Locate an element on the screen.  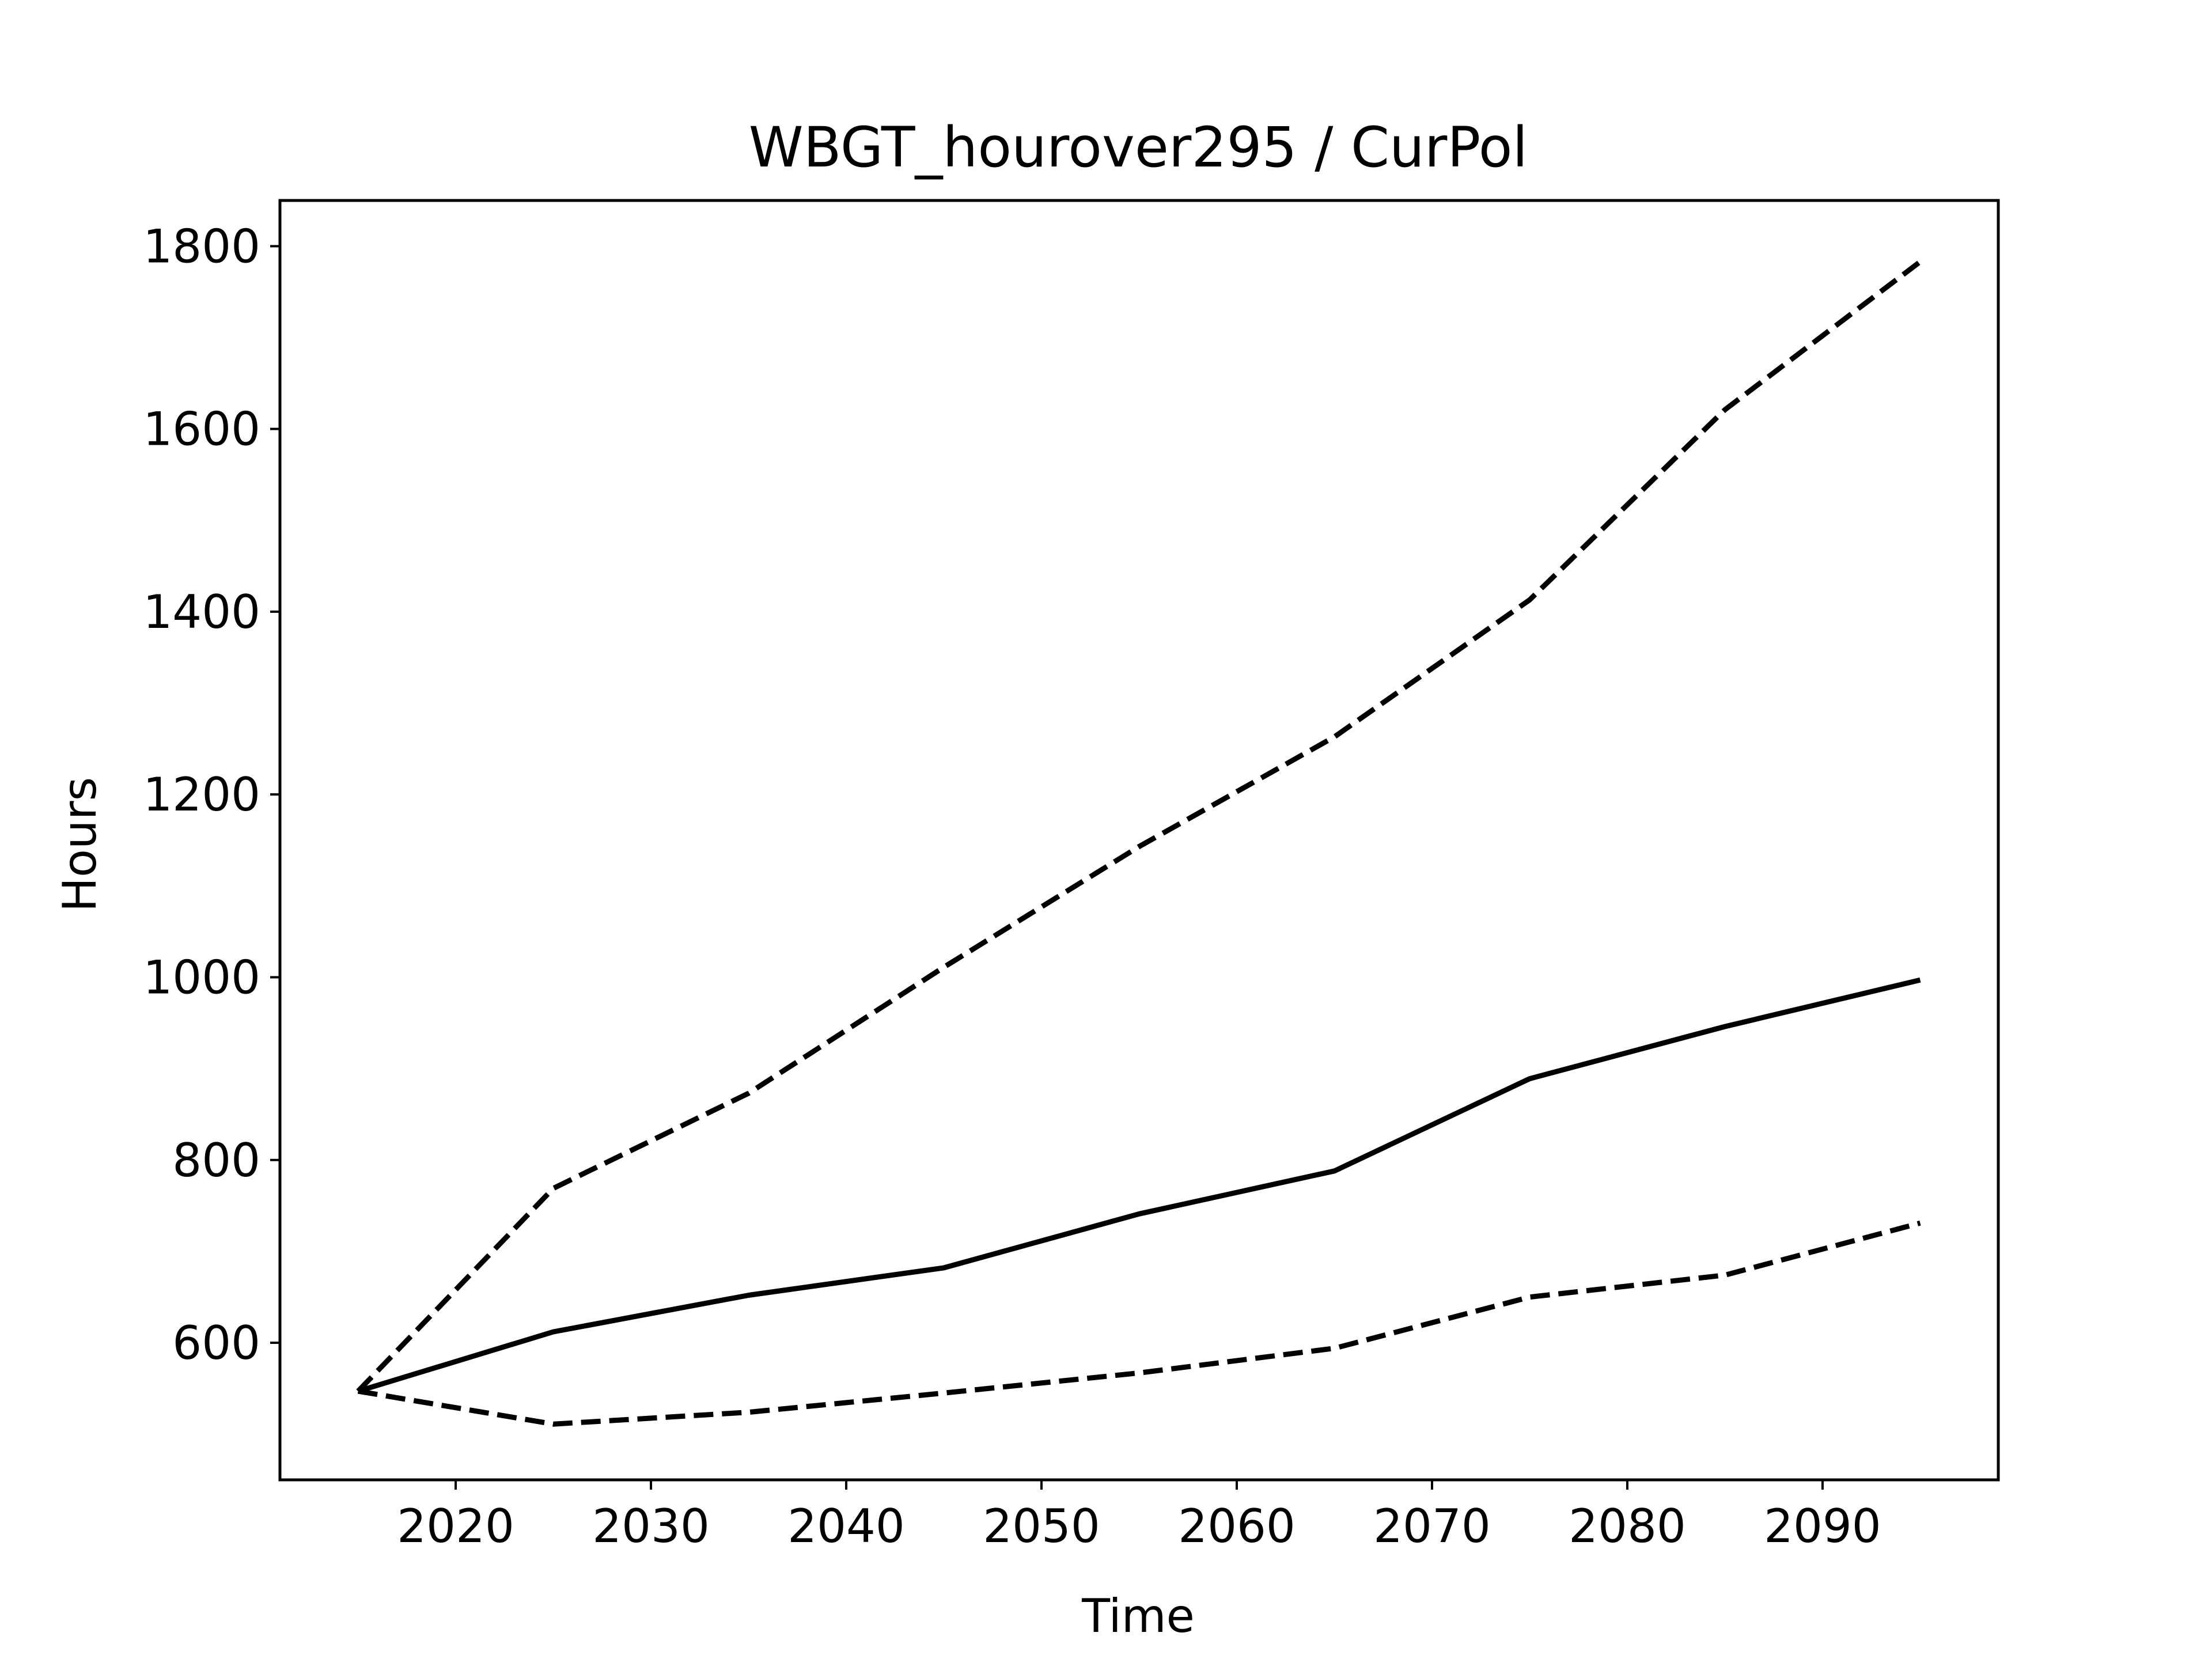
y-tick-label: 600 is located at coordinates (216, 1343).